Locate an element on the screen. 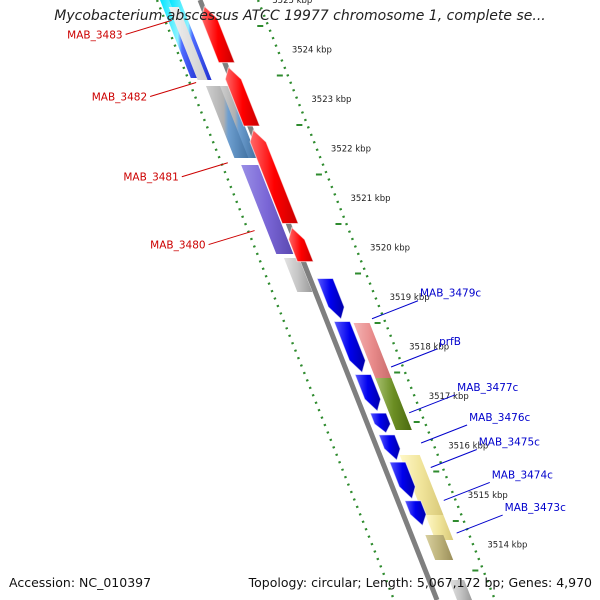 This screenshot has height=600, width=600. gene-label: MAB_3482 is located at coordinates (119, 98).